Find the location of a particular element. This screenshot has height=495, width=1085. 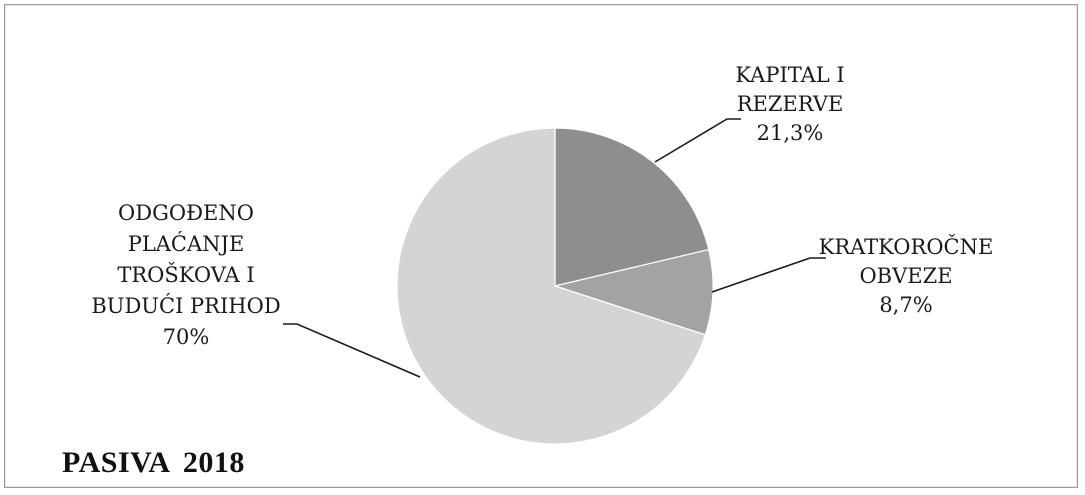

slice-label-kratkorocne: KRATKOROČNE OBVEZE 8,7% is located at coordinates (906, 275).